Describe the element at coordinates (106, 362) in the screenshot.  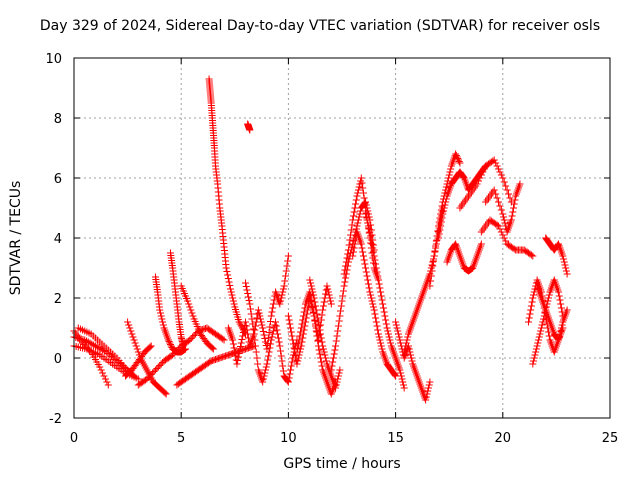
I see `series-arc3` at that location.